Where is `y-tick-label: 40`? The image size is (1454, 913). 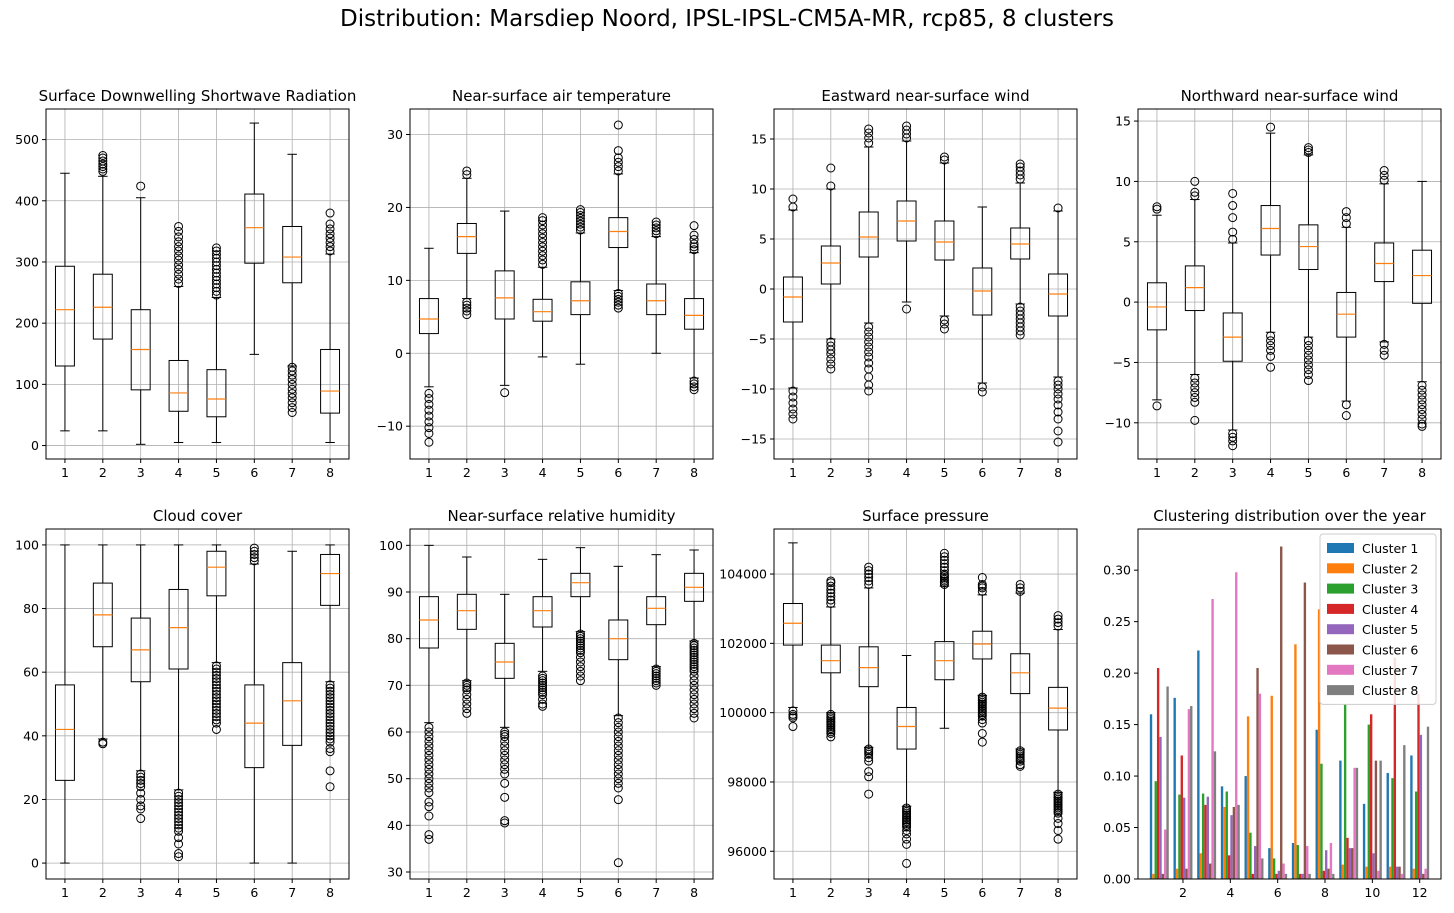
y-tick-label: 40 is located at coordinates (31, 735).